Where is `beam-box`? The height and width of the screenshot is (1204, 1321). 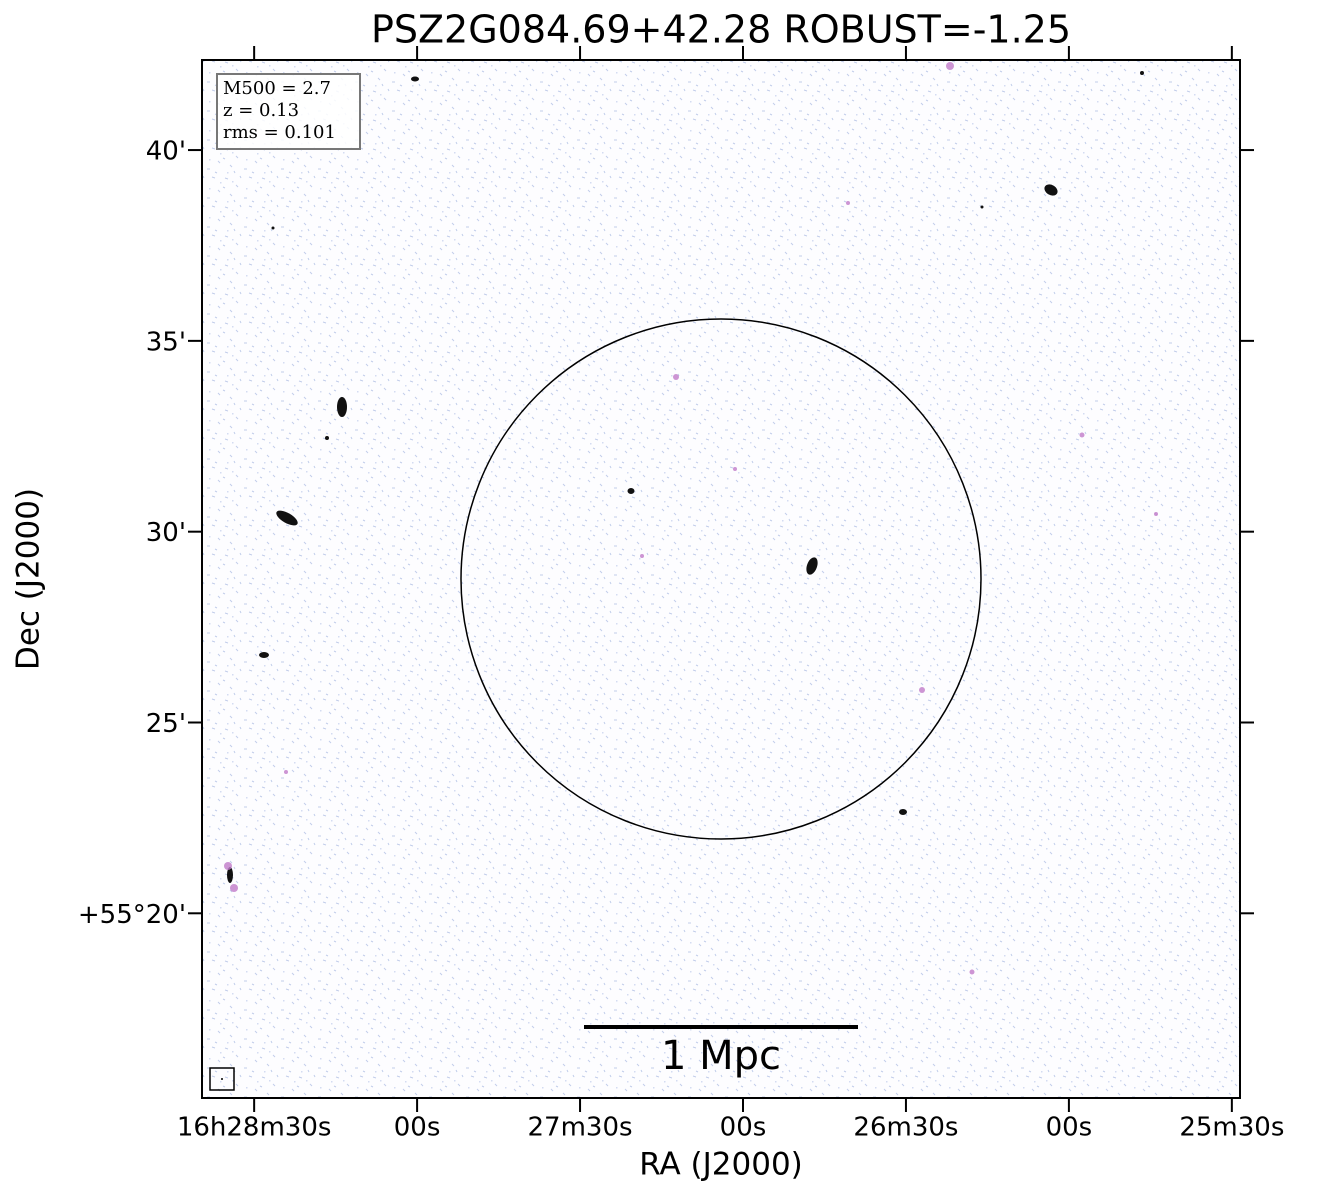 beam-box is located at coordinates (222, 1079).